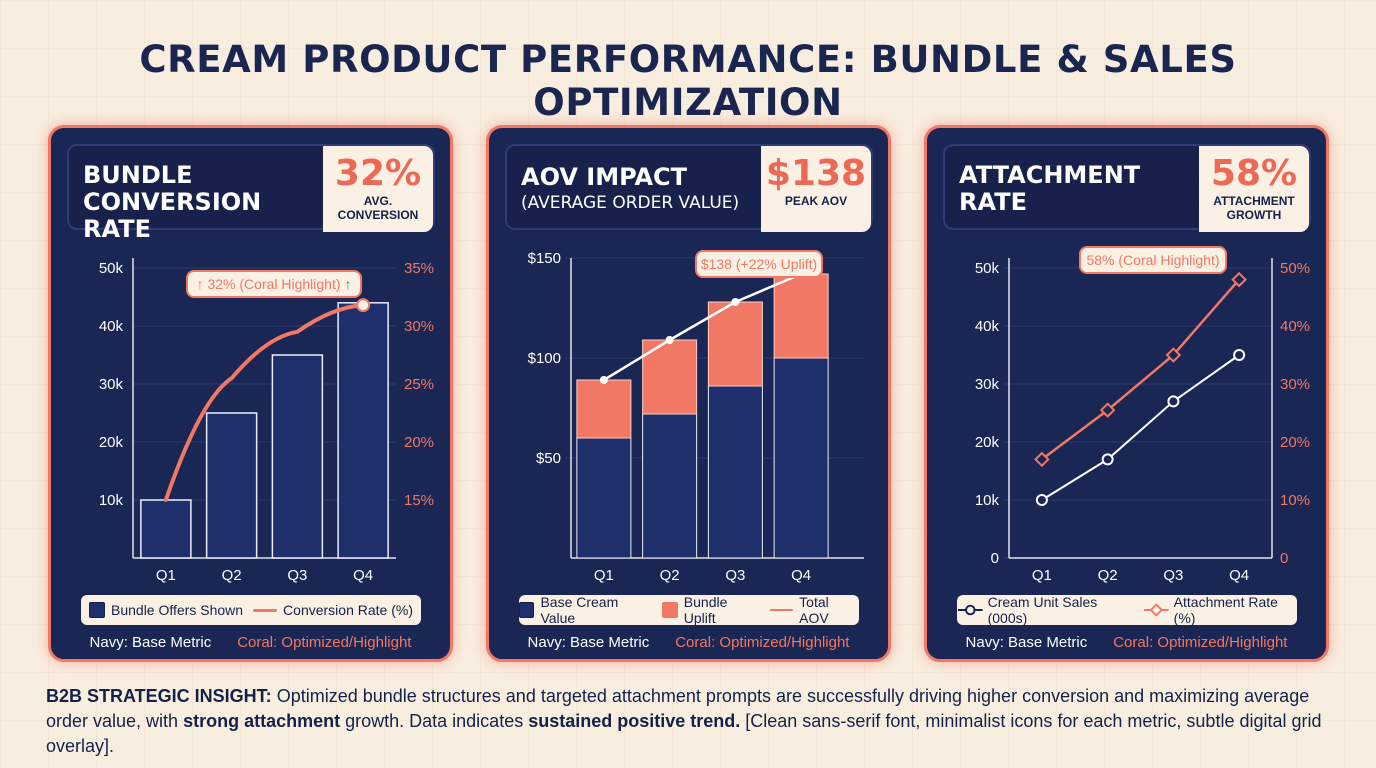 This screenshot has height=768, width=1376. Describe the element at coordinates (544, 258) in the screenshot. I see `y-tick-label: $150` at that location.